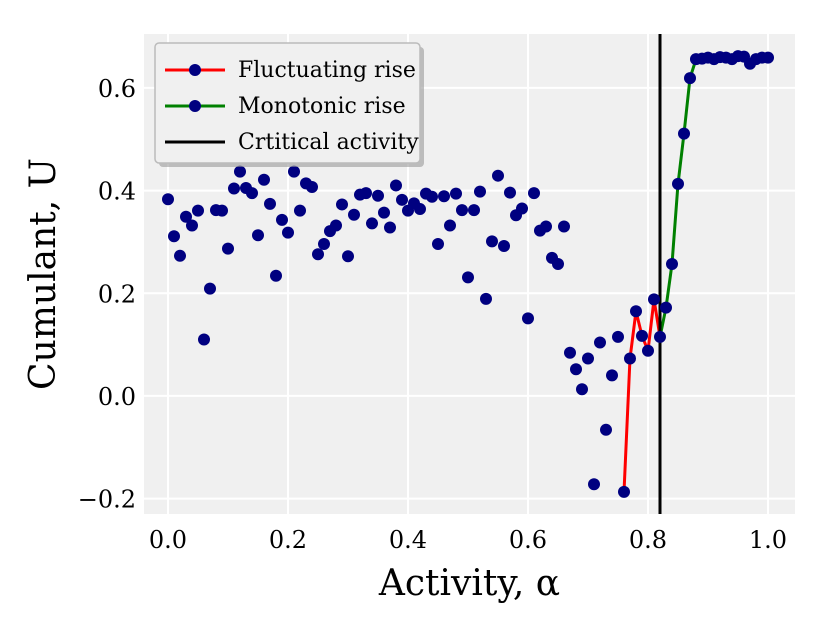 The width and height of the screenshot is (830, 623). Describe the element at coordinates (117, 89) in the screenshot. I see `y-tick-label: 0.6` at that location.